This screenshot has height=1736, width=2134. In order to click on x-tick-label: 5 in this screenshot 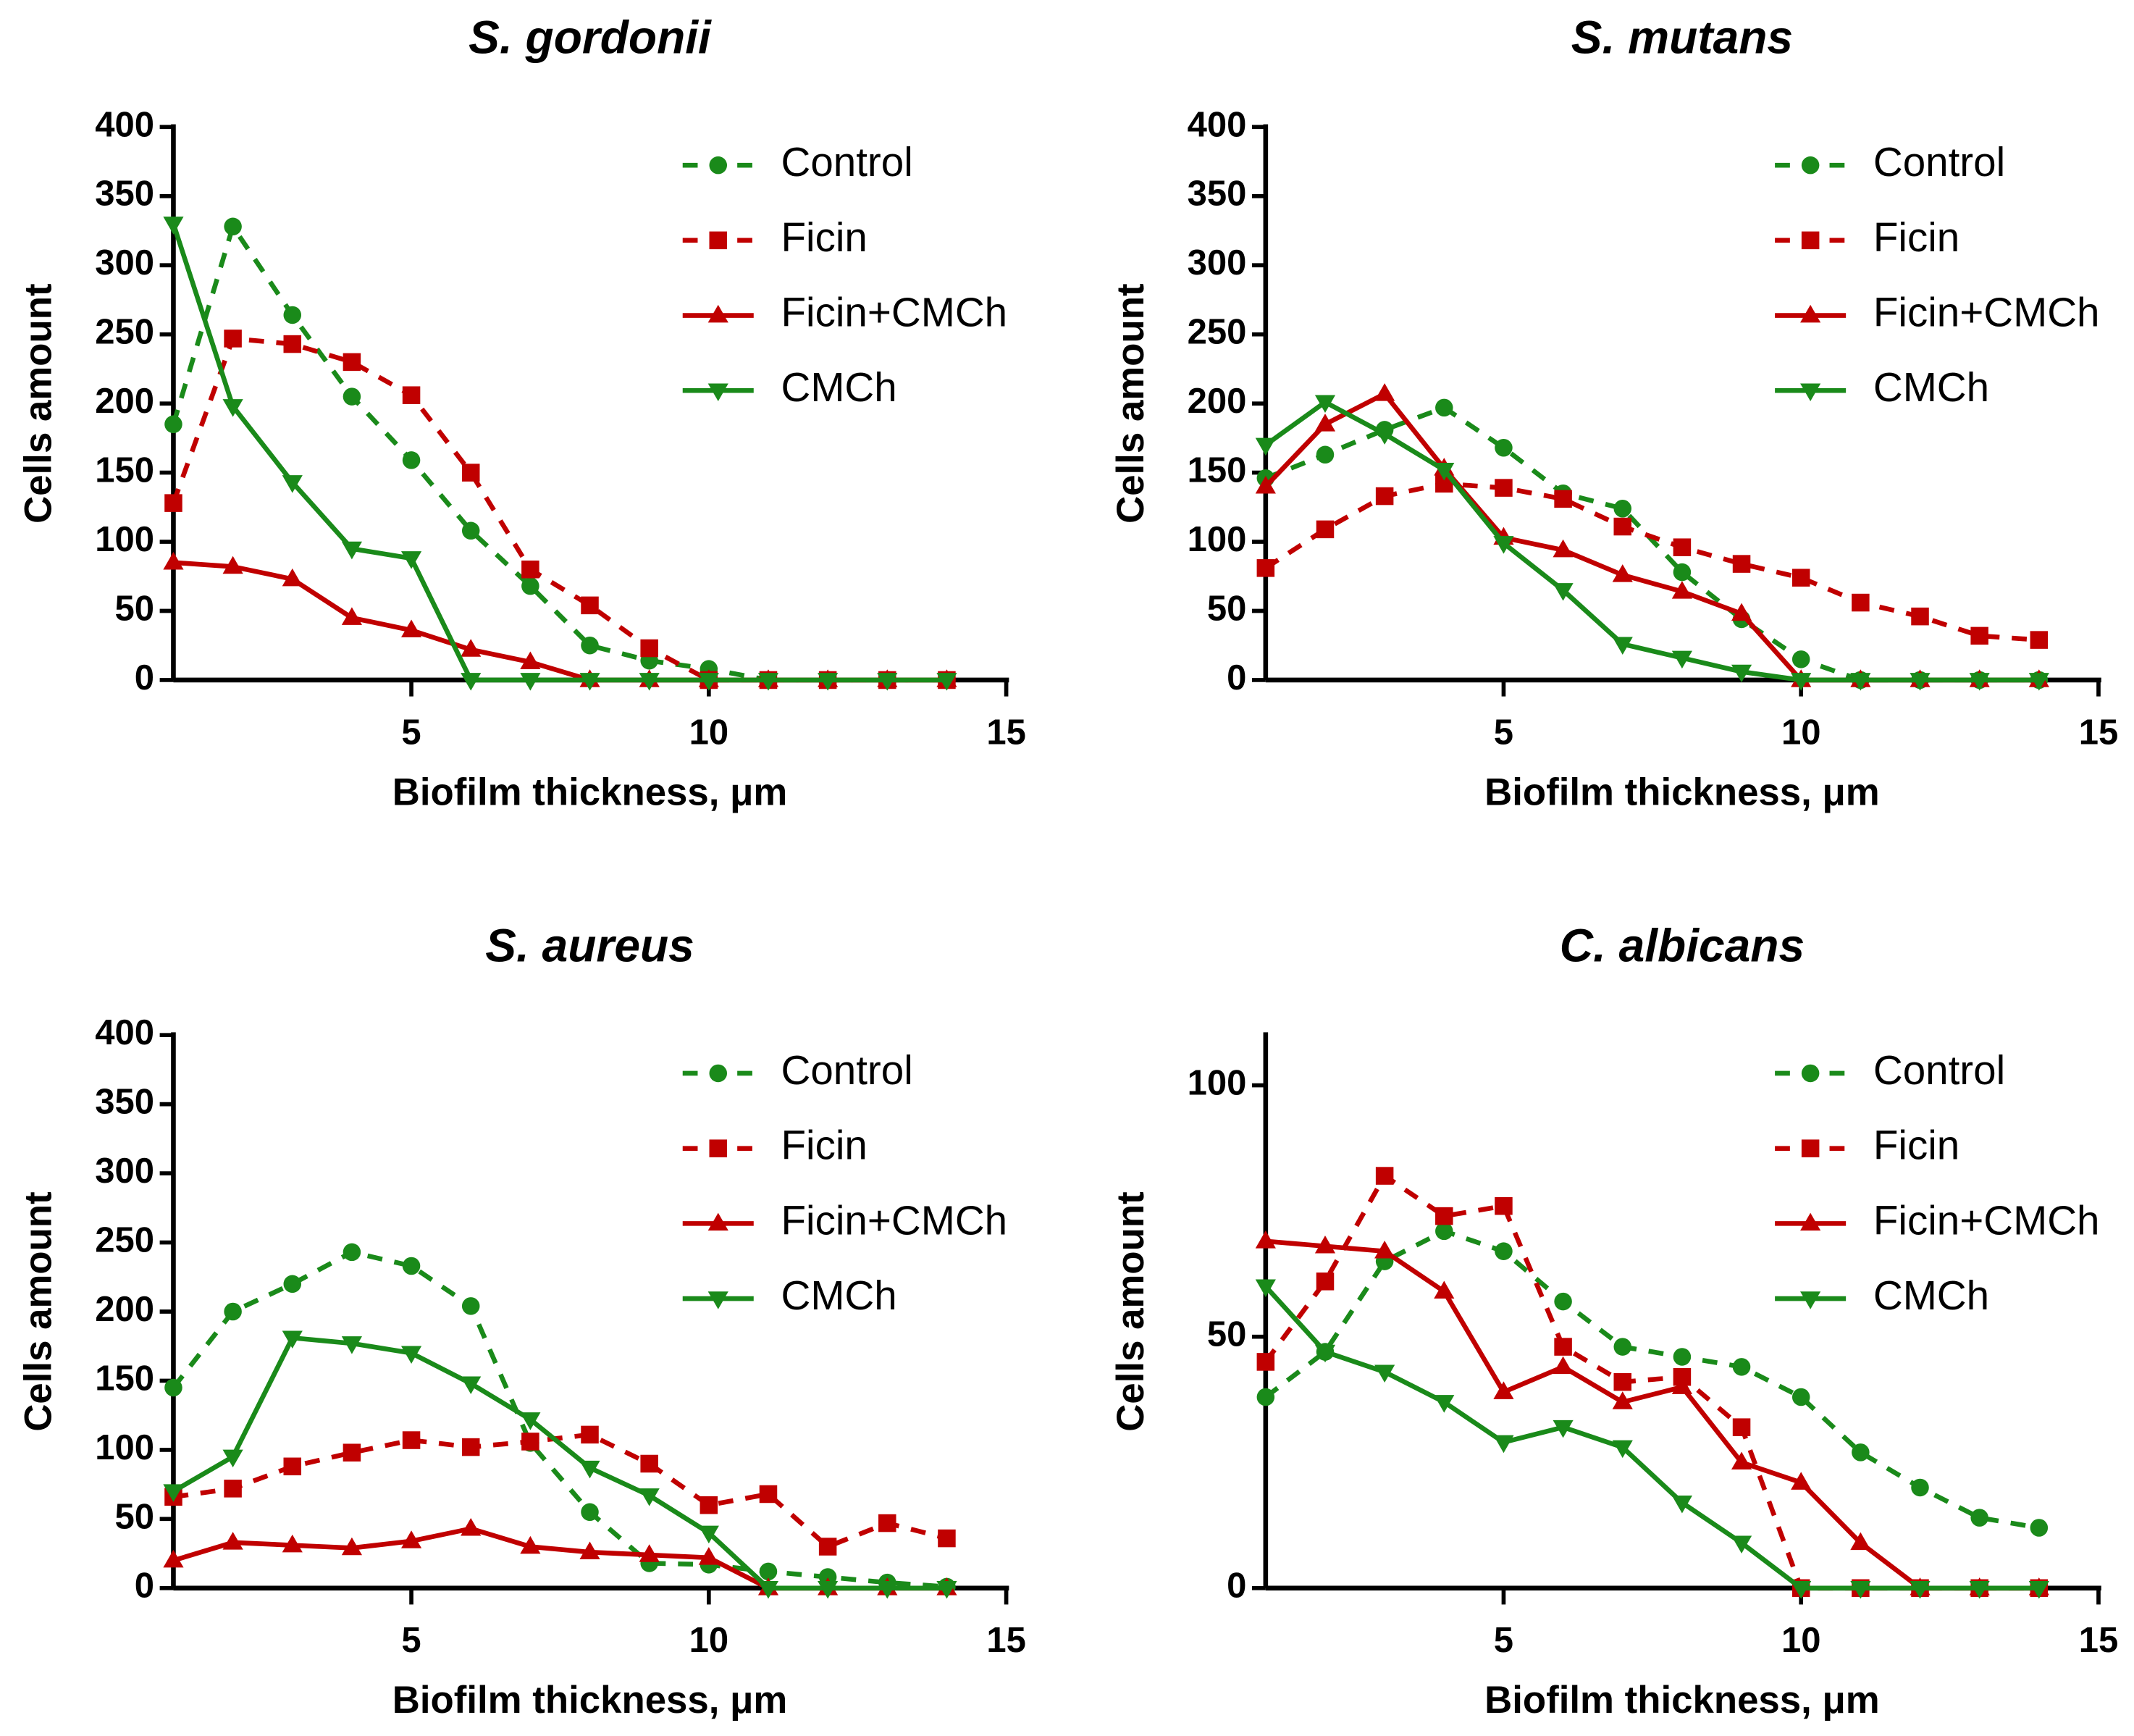, I will do `click(411, 732)`.